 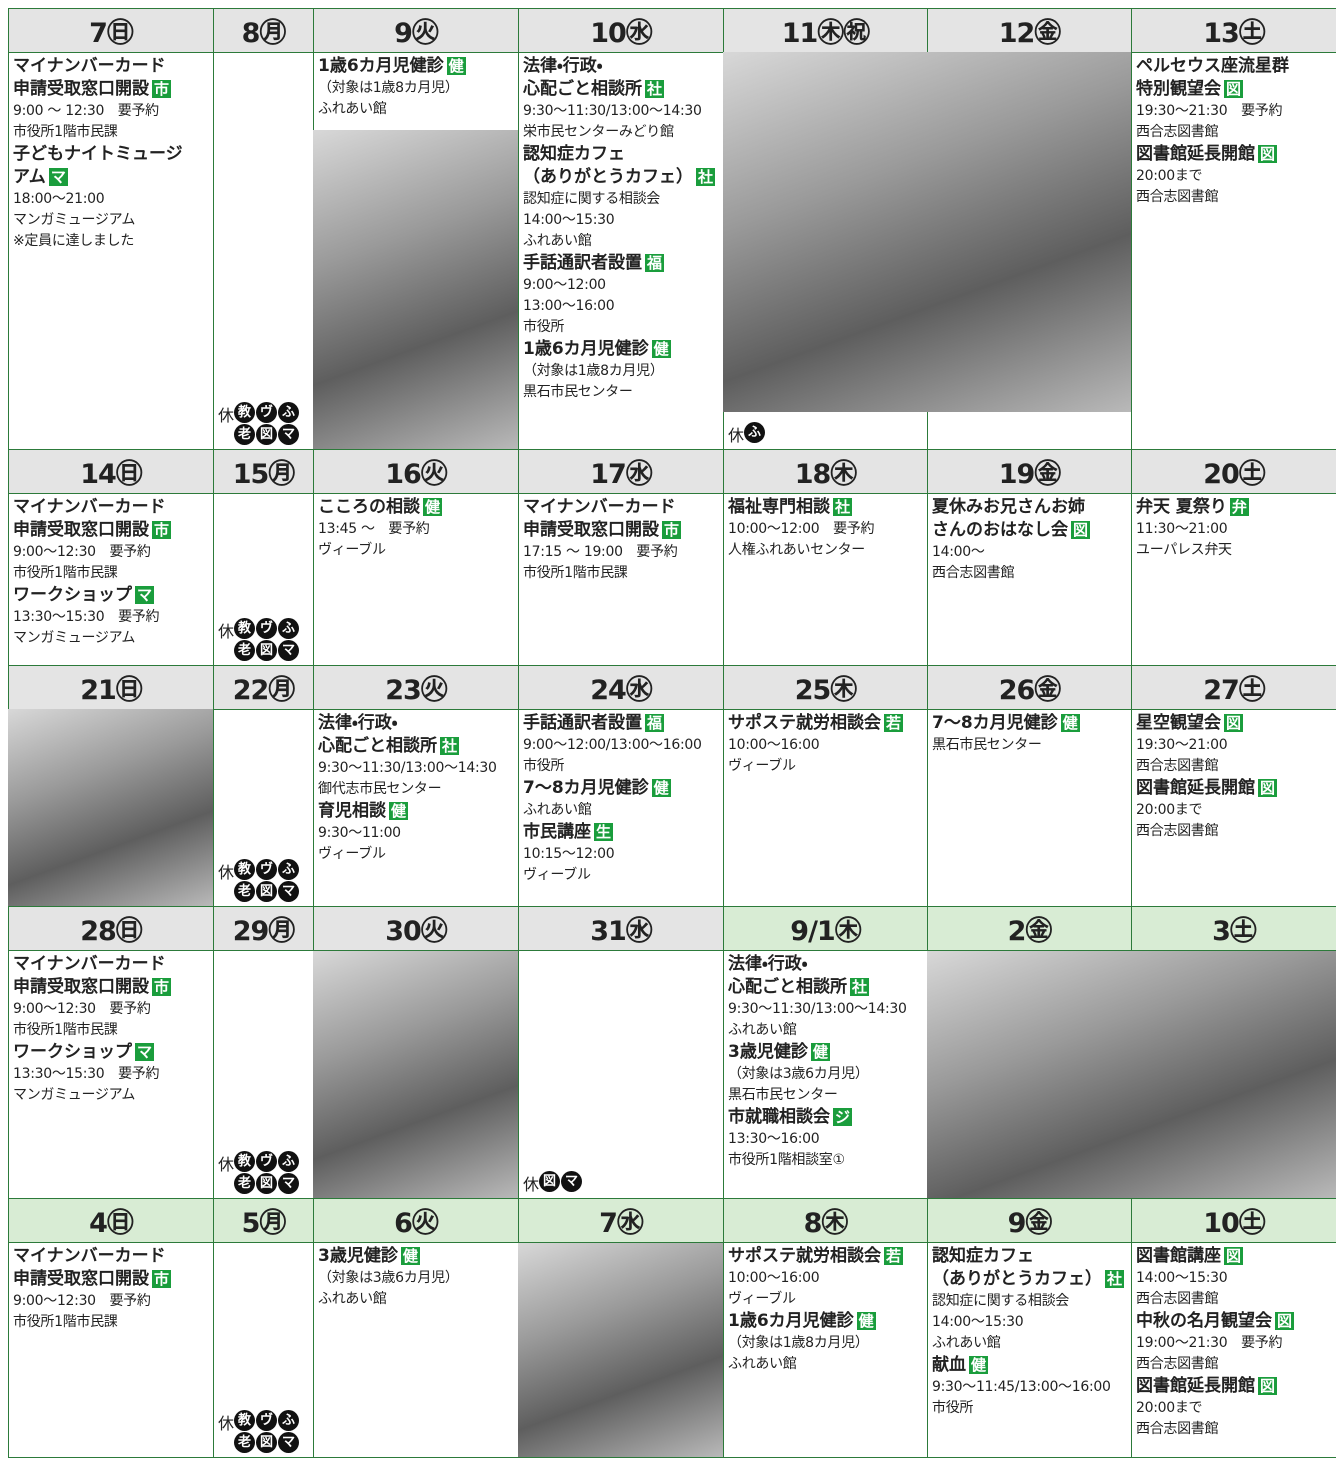 What do you see at coordinates (796, 550) in the screenshot?
I see `event-detail: 人権ふれあいセンター` at bounding box center [796, 550].